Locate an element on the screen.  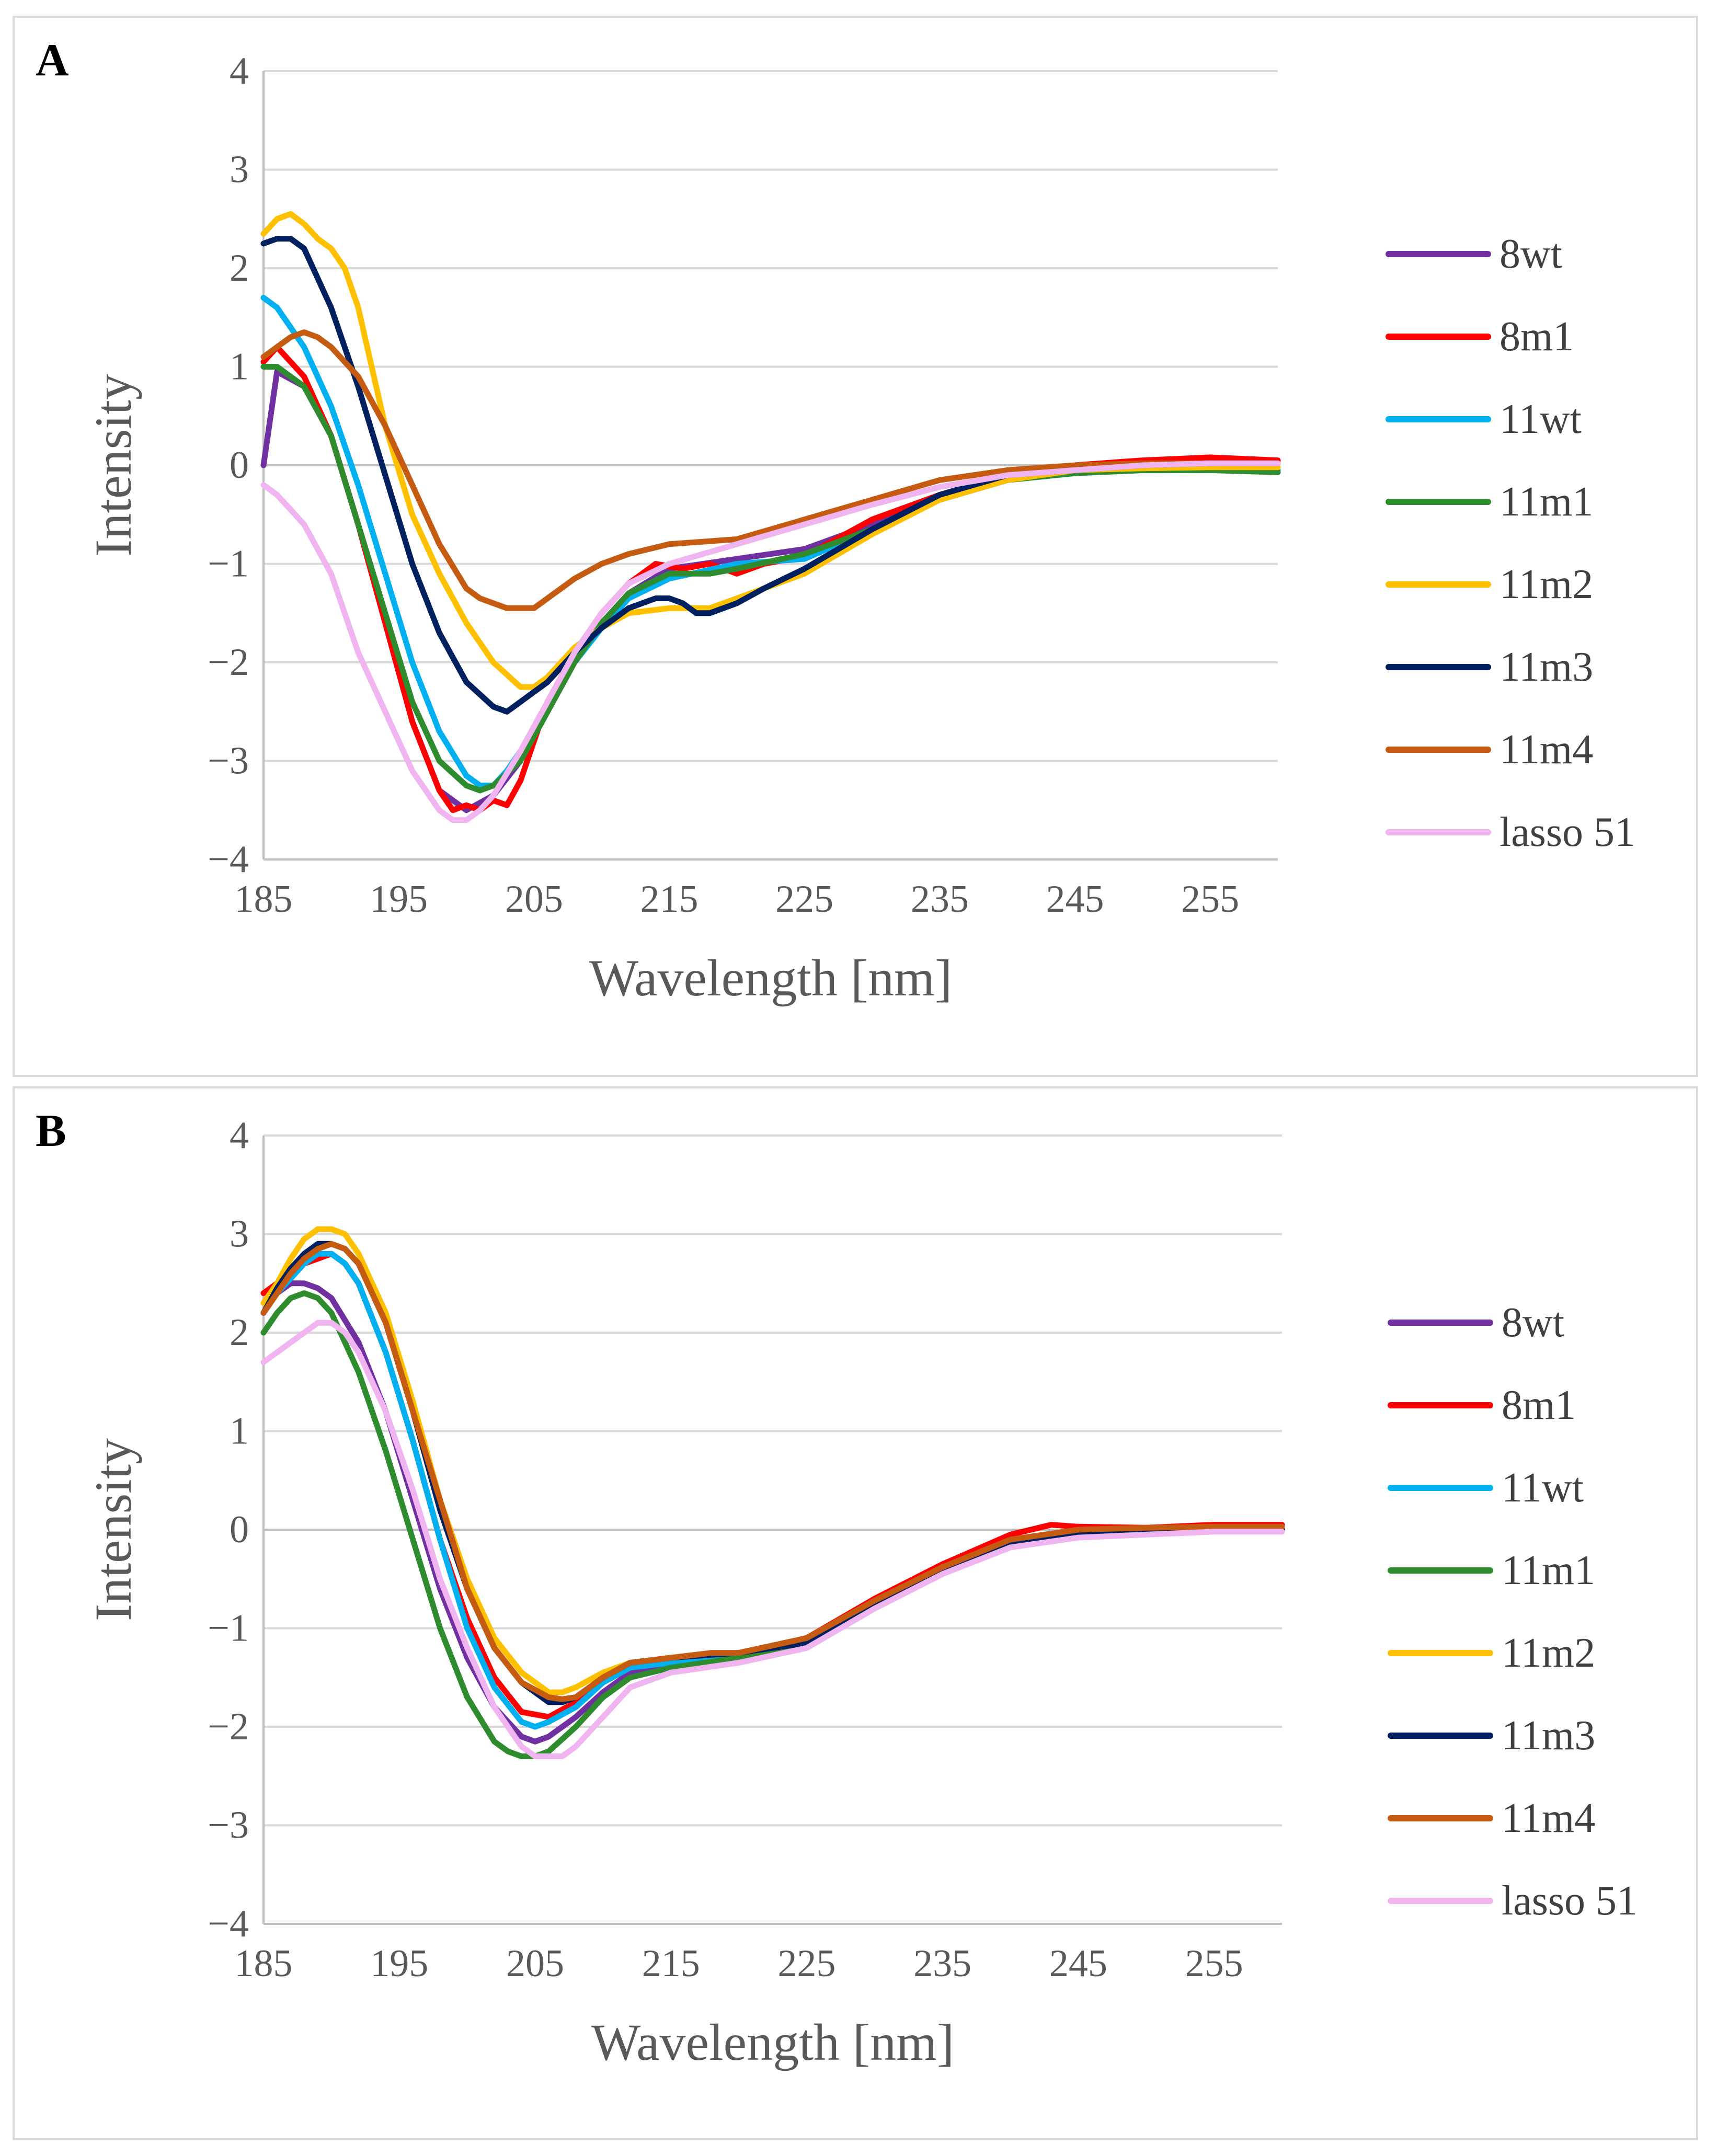
series-line-11m2 is located at coordinates (770, 450).